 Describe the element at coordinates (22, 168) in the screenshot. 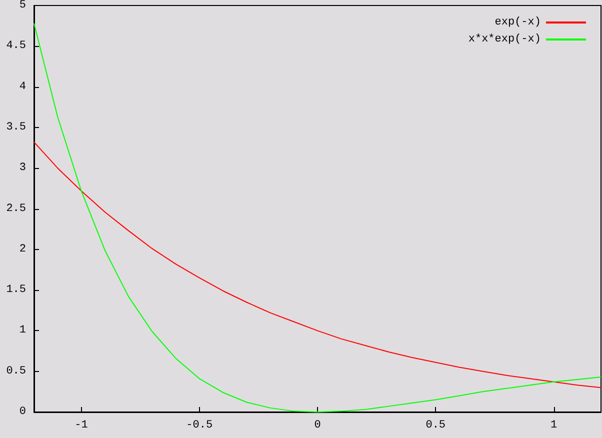

I see `y-tick-label: 3` at that location.